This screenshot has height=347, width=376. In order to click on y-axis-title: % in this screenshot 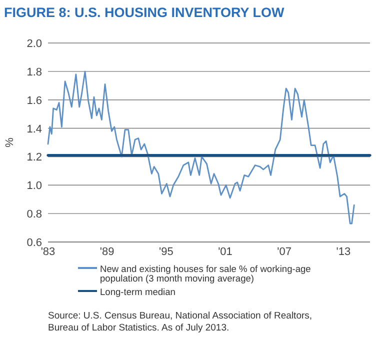, I will do `click(10, 142)`.